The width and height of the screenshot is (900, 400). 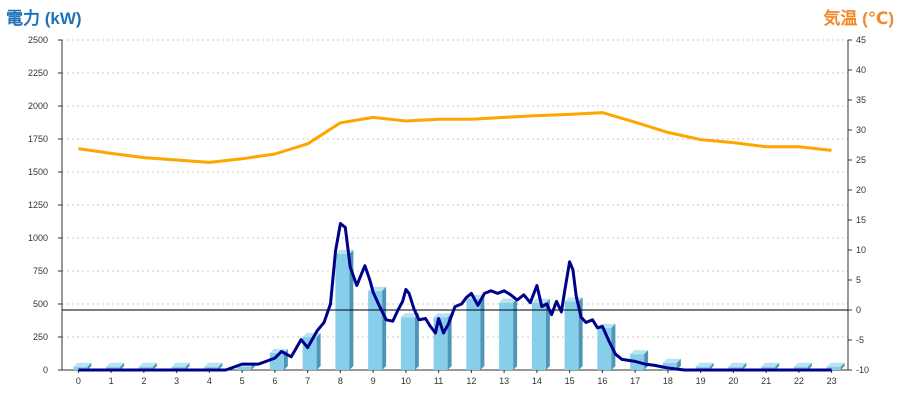 I want to click on x-axis-tick-label: 20, so click(x=733, y=381).